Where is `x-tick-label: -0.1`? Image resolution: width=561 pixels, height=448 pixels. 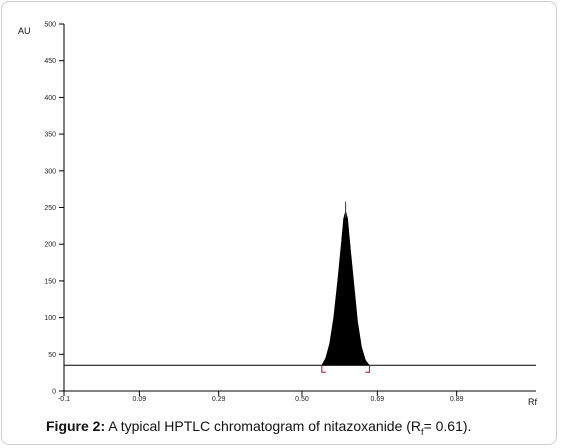 x-tick-label: -0.1 is located at coordinates (64, 399).